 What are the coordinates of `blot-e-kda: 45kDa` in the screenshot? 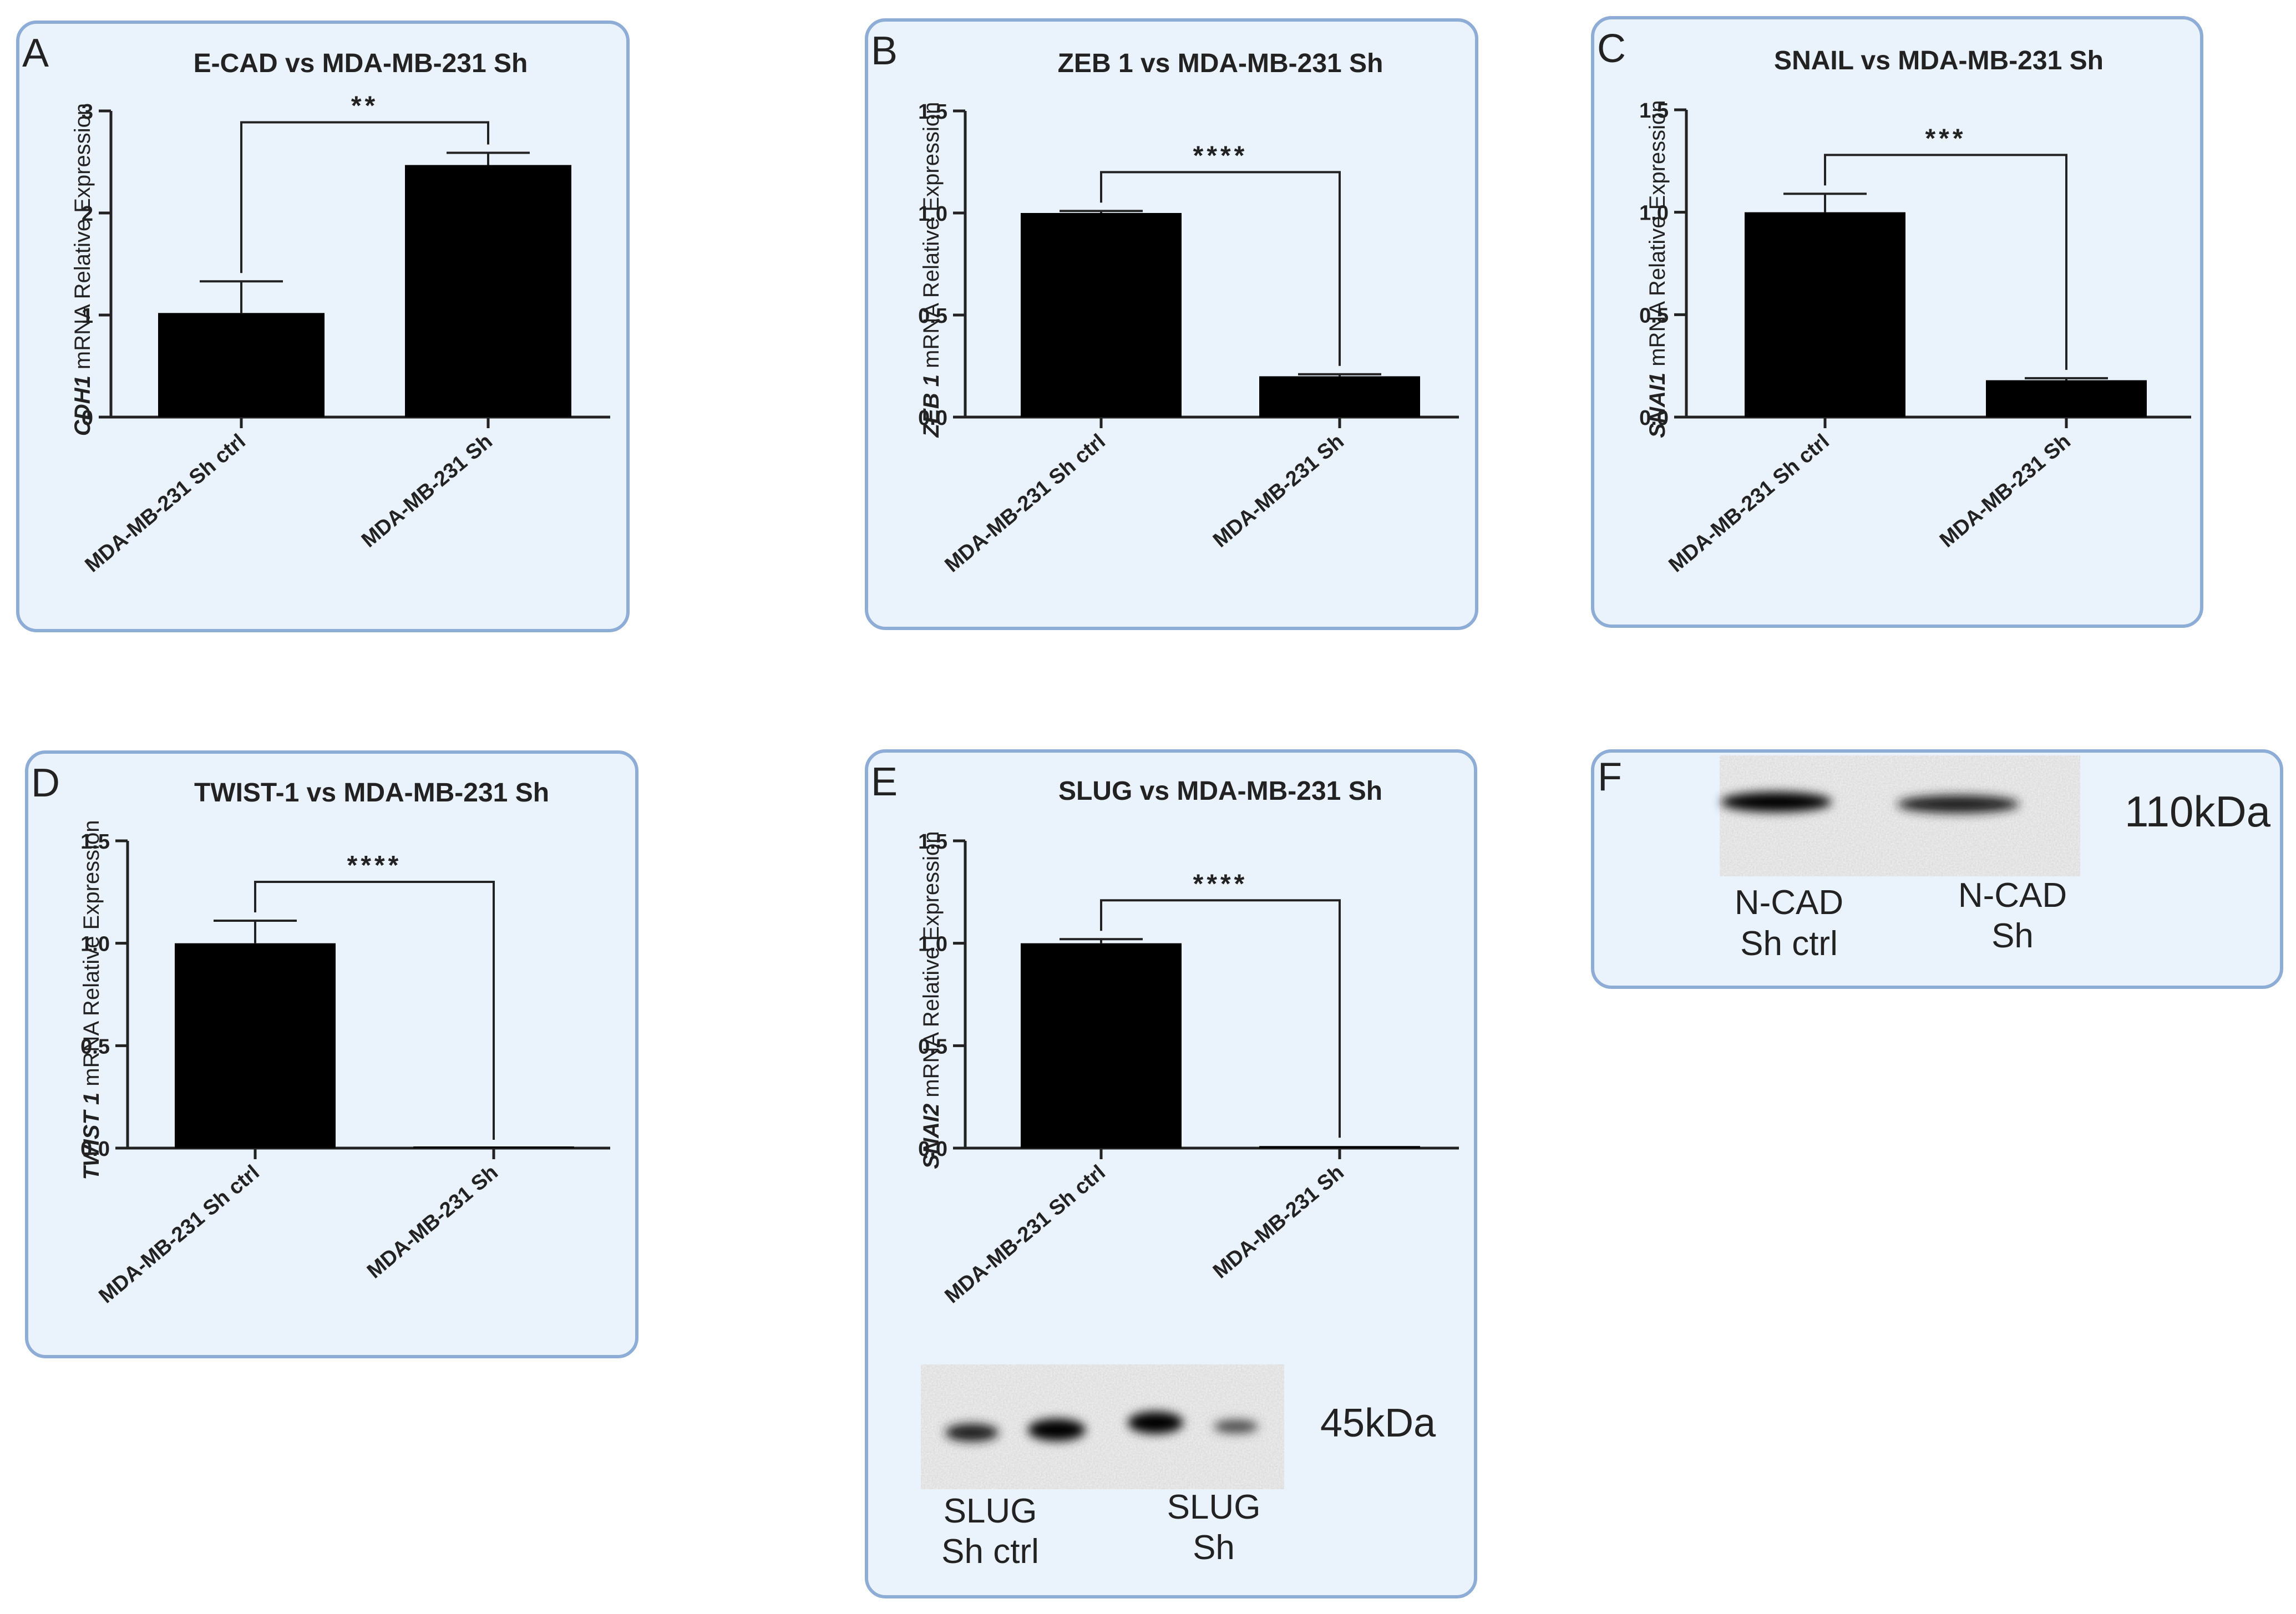 It's located at (1378, 1423).